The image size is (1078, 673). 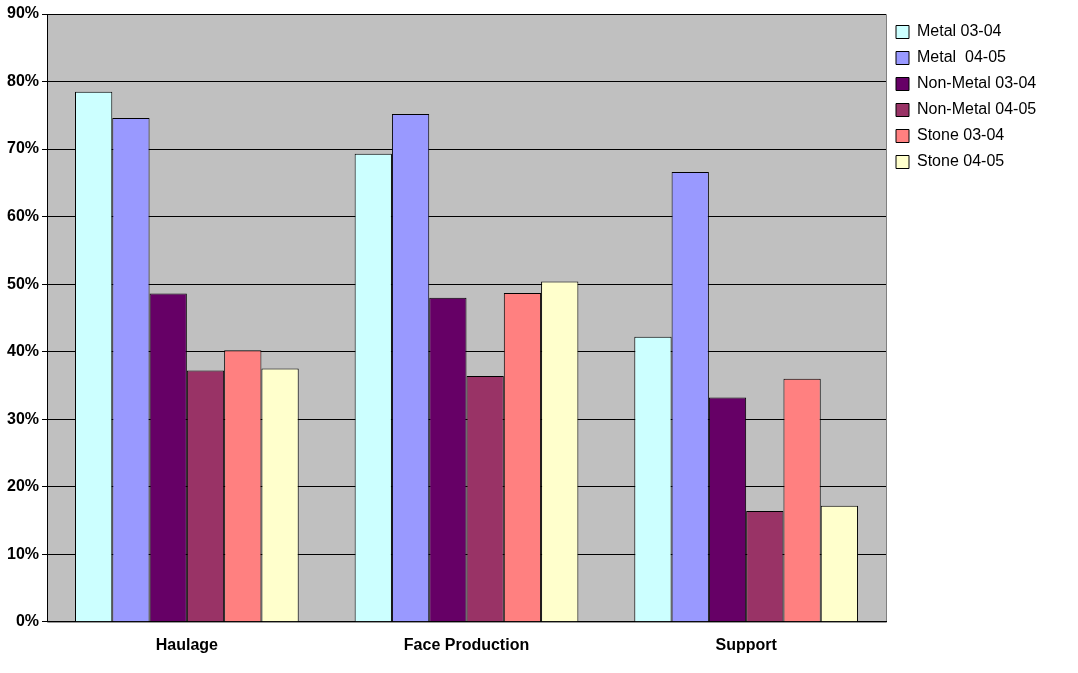 I want to click on y-tick-label: 80%, so click(x=23, y=80).